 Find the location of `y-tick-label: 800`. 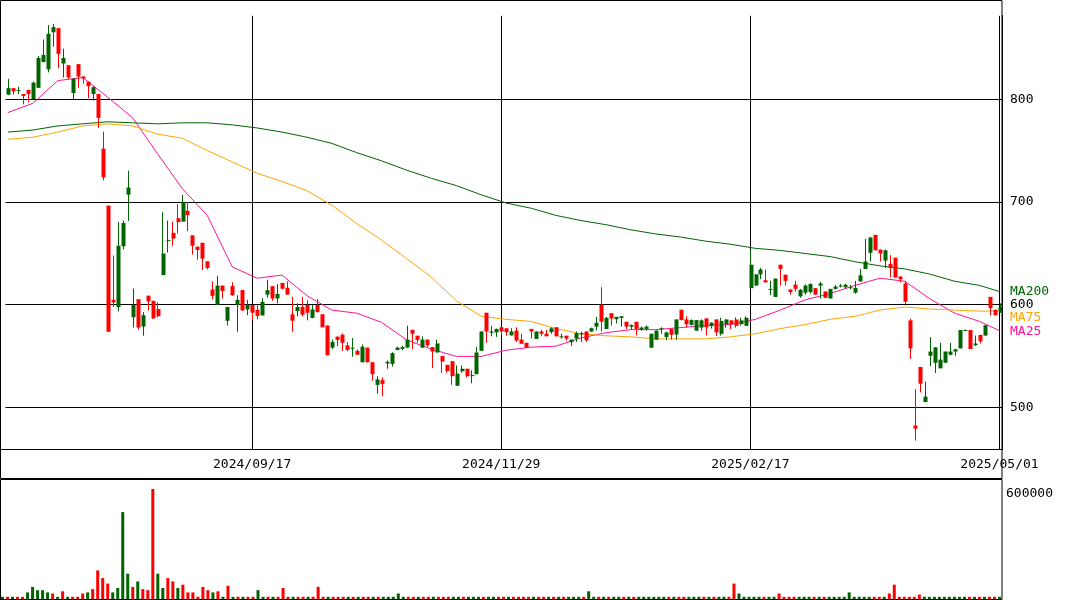

y-tick-label: 800 is located at coordinates (1022, 98).